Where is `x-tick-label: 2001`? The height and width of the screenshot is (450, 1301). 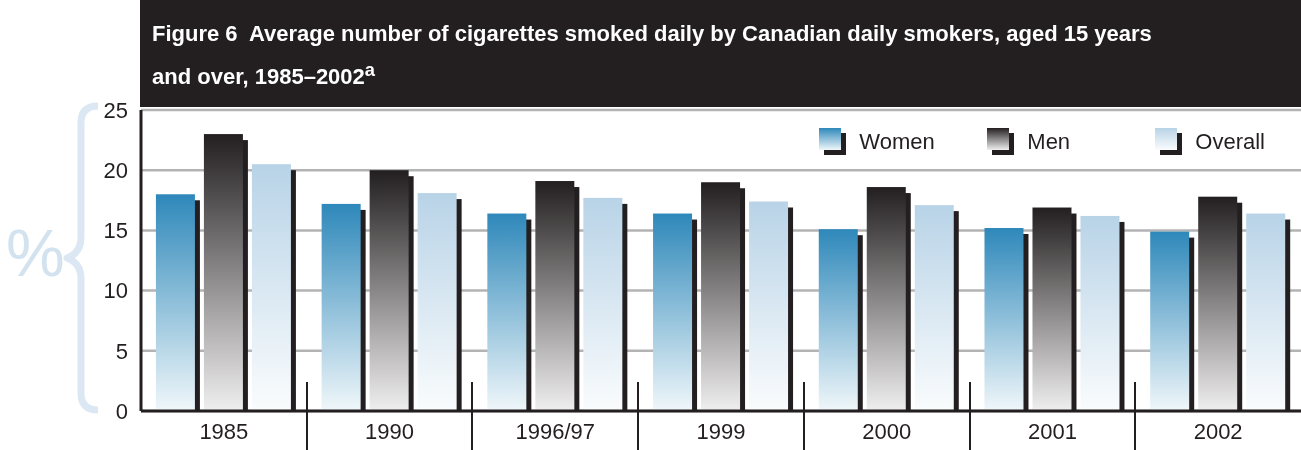
x-tick-label: 2001 is located at coordinates (1052, 431).